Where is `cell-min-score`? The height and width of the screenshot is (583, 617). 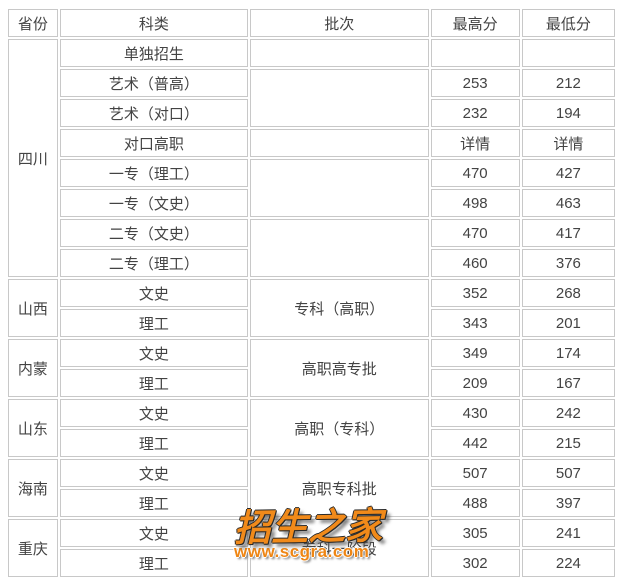
cell-min-score is located at coordinates (568, 53).